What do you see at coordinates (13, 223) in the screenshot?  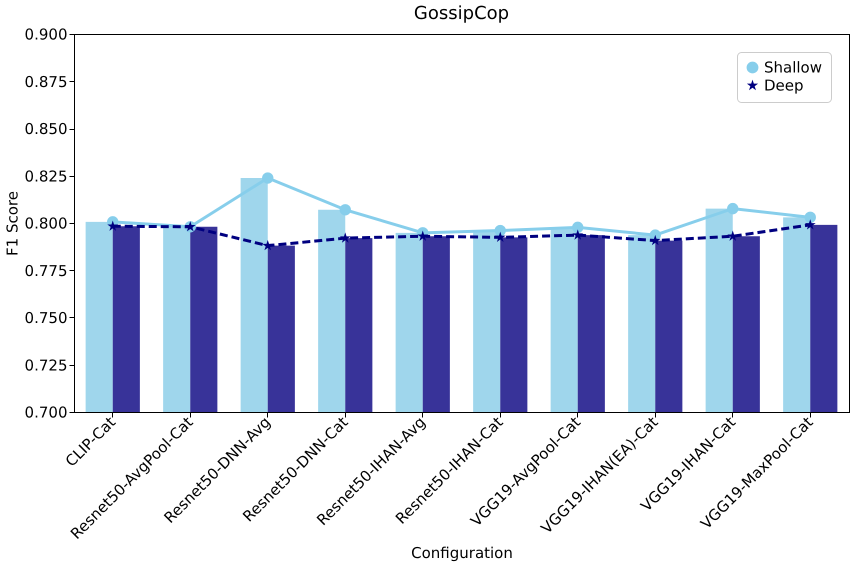 I see `y-axis-title: F1 Score` at bounding box center [13, 223].